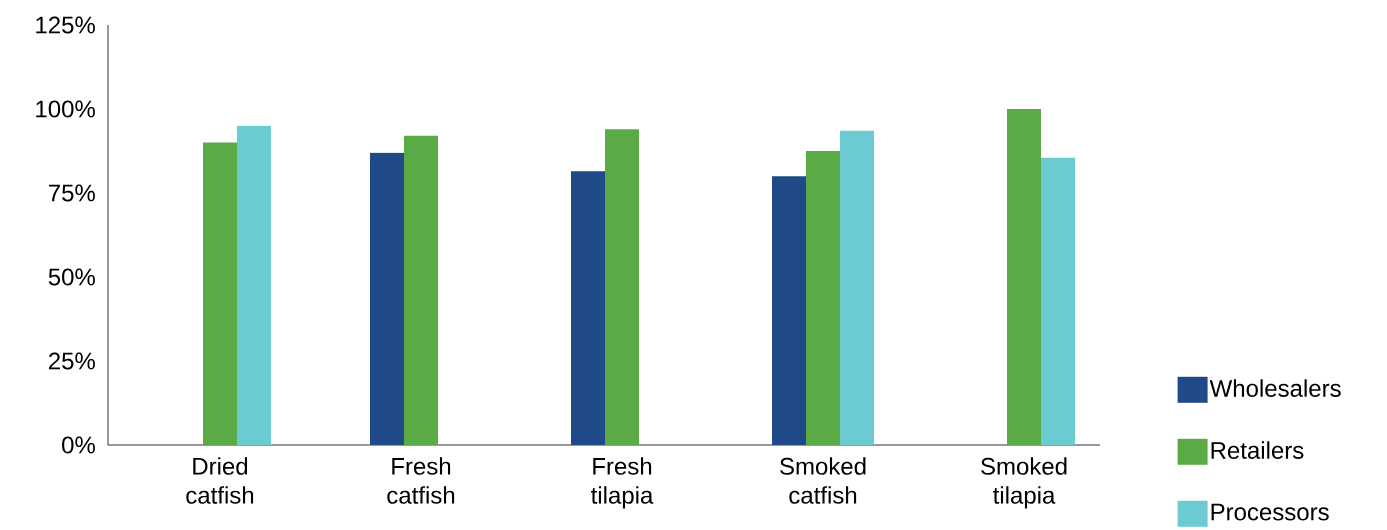  What do you see at coordinates (220, 480) in the screenshot?
I see `x-tick-label: Dried catfish` at bounding box center [220, 480].